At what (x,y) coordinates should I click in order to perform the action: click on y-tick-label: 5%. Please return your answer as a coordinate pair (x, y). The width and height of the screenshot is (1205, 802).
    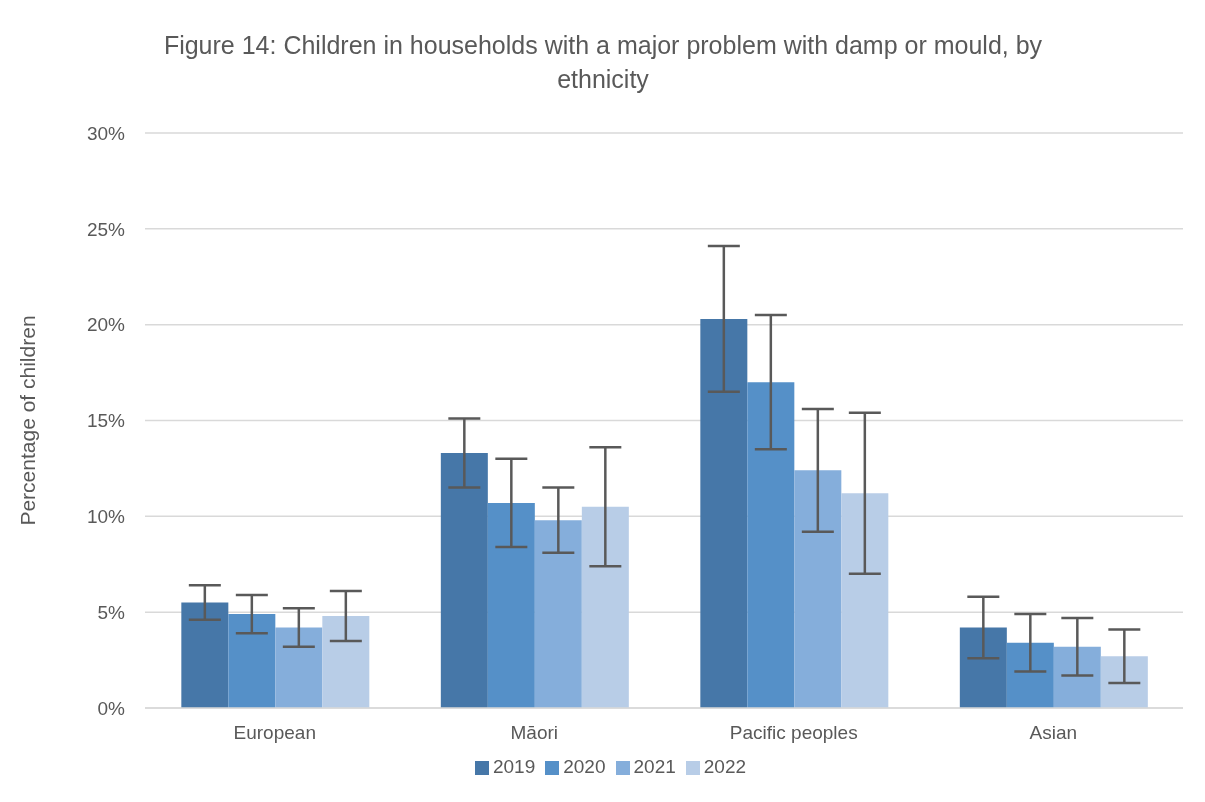
    Looking at the image, I should click on (111, 612).